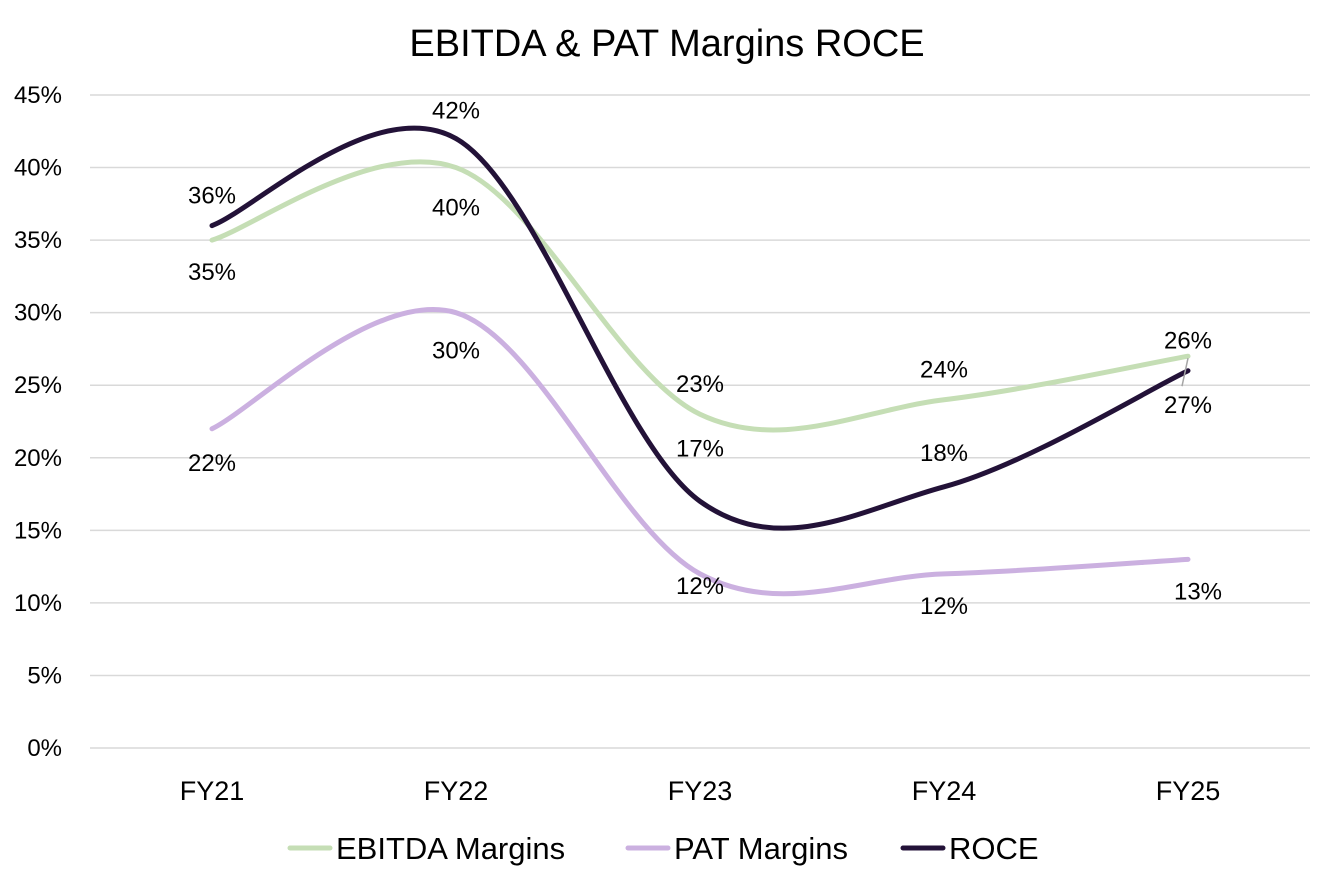  I want to click on data-label: 17%, so click(700, 448).